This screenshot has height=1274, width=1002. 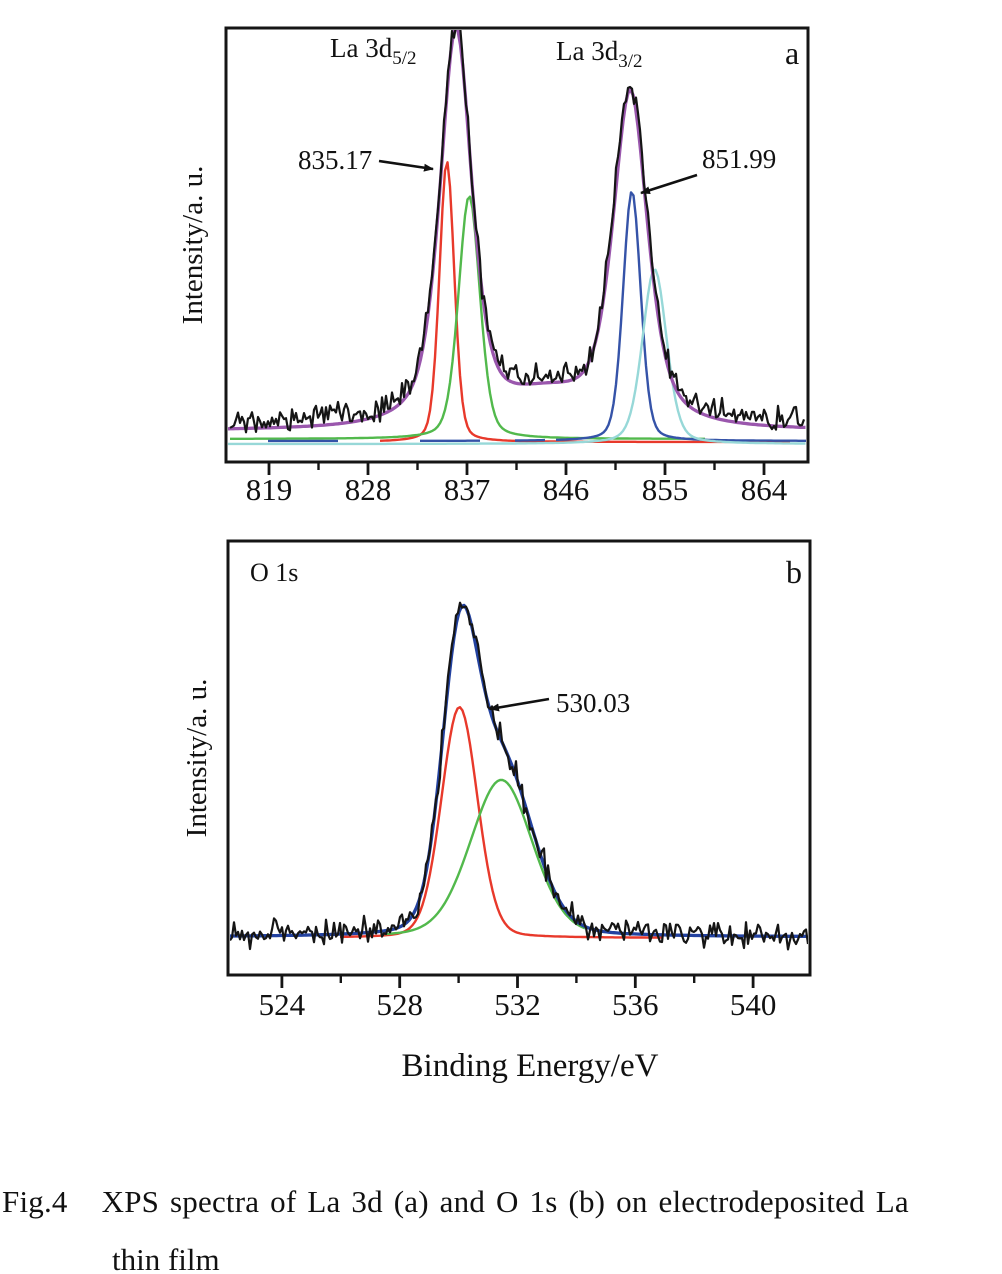 I want to click on component-O1s-adsorbed, so click(x=485, y=857).